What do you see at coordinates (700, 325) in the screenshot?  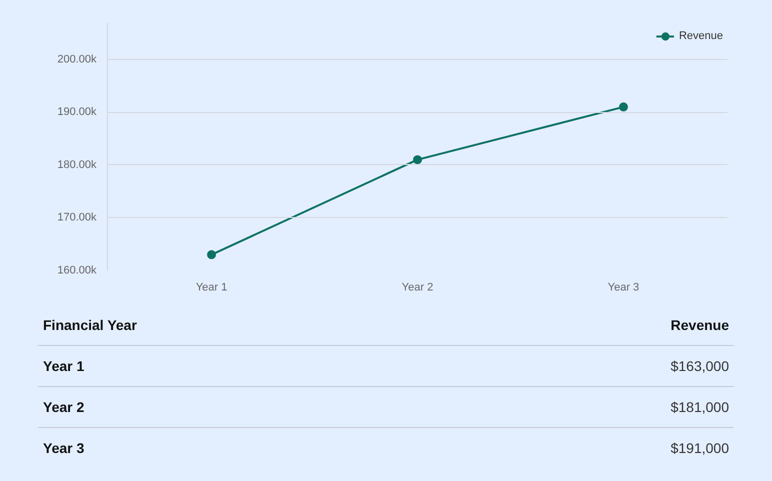 I see `text: Revenue` at bounding box center [700, 325].